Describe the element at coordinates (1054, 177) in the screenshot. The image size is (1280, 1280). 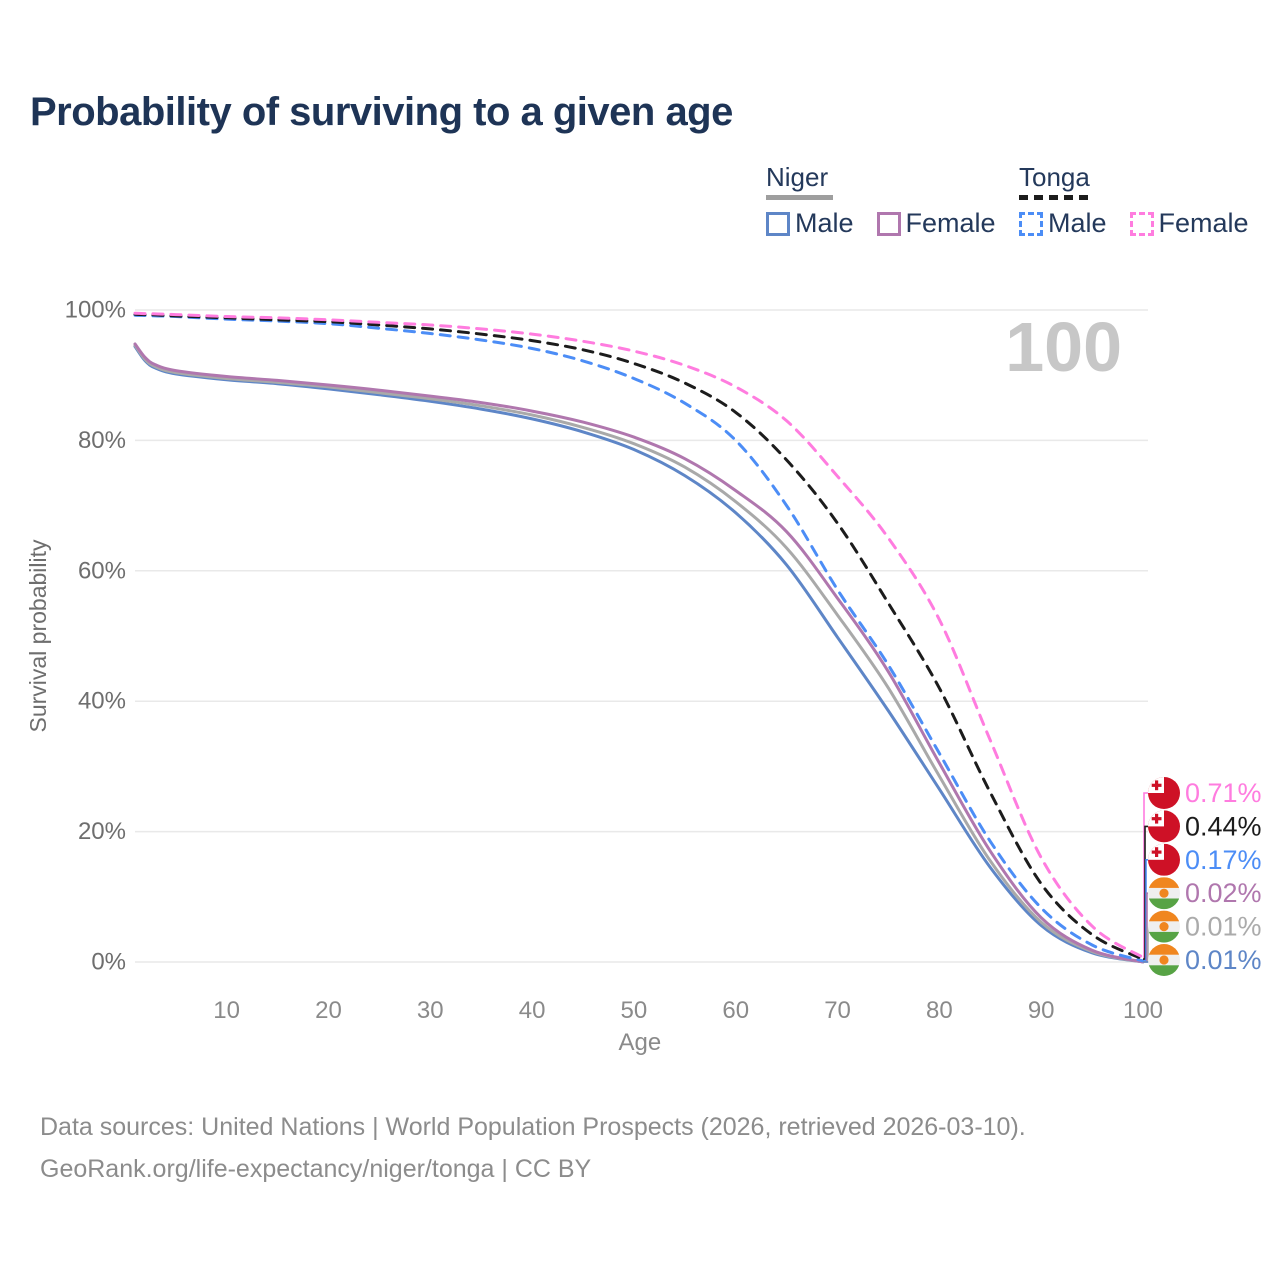
I see `legend-country-tonga: Tonga` at that location.